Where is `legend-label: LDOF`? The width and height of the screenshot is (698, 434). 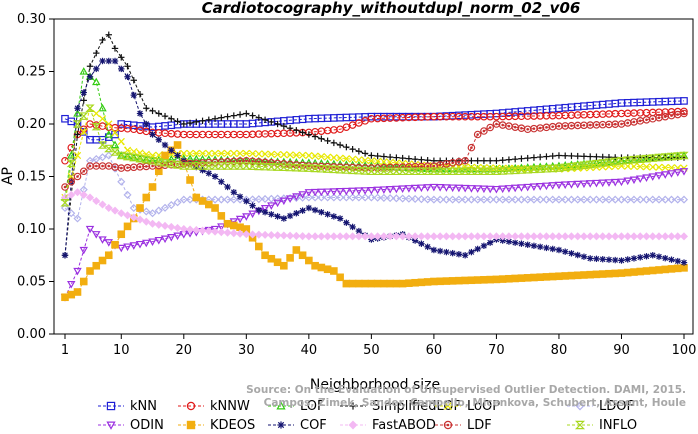
legend-label: LDOF is located at coordinates (616, 406).